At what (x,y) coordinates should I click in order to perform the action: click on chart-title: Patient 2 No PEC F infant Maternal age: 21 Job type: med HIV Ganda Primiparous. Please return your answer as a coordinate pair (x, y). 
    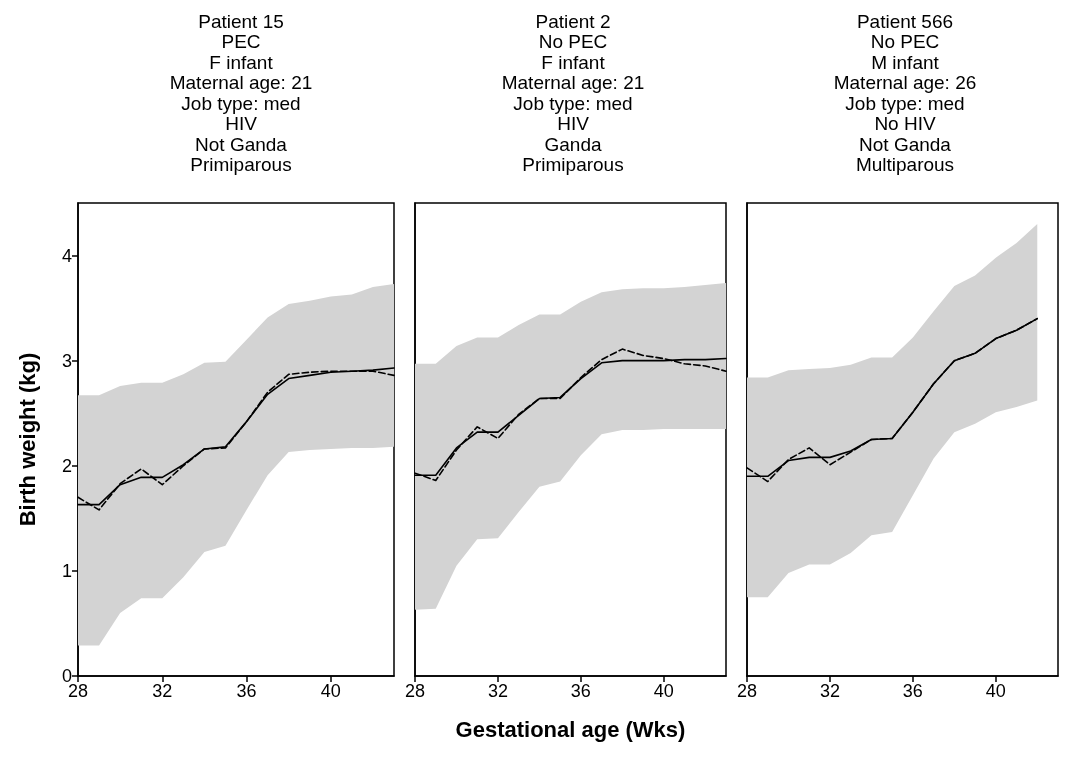
    Looking at the image, I should click on (573, 93).